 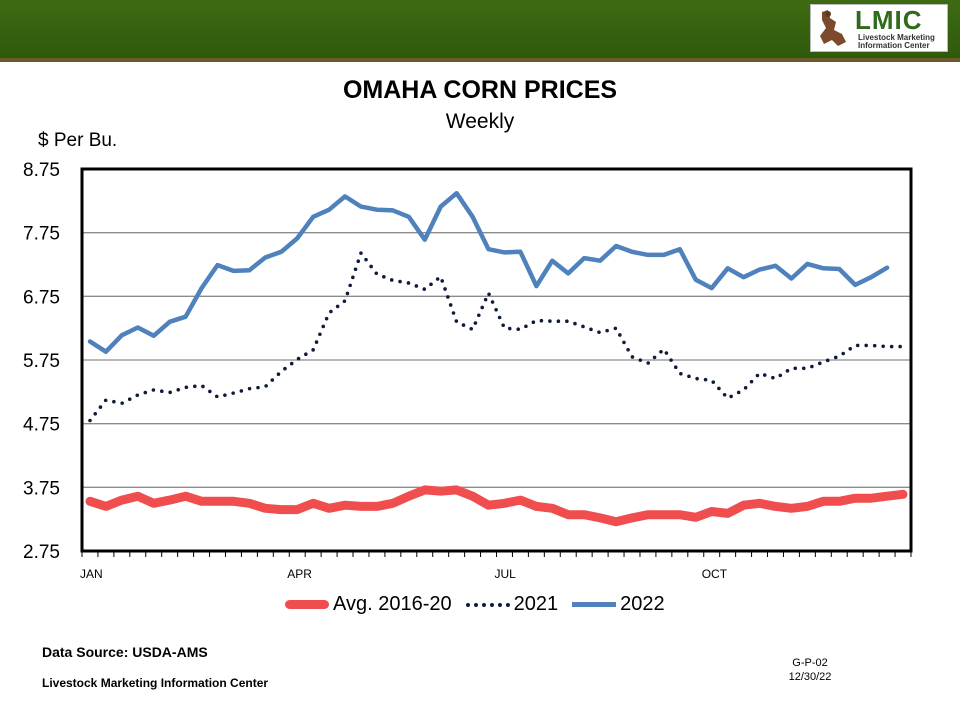 I want to click on legend: Avg. 2016-20 2021 2022, so click(x=482, y=604).